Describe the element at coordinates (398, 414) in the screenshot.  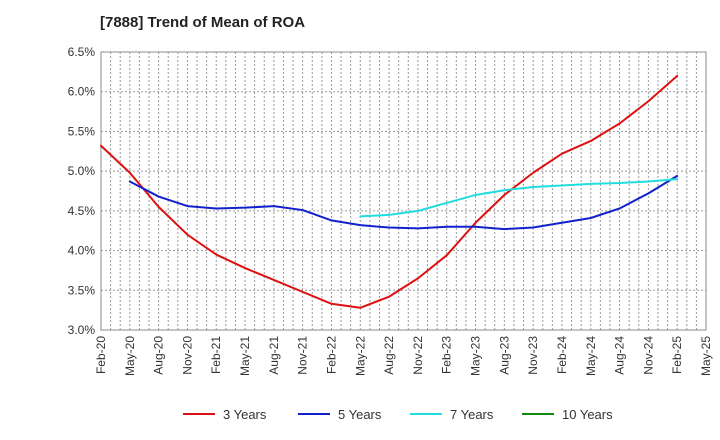
I see `legend-layer: 3 Years 5 Years 7 Years 10 Years` at that location.